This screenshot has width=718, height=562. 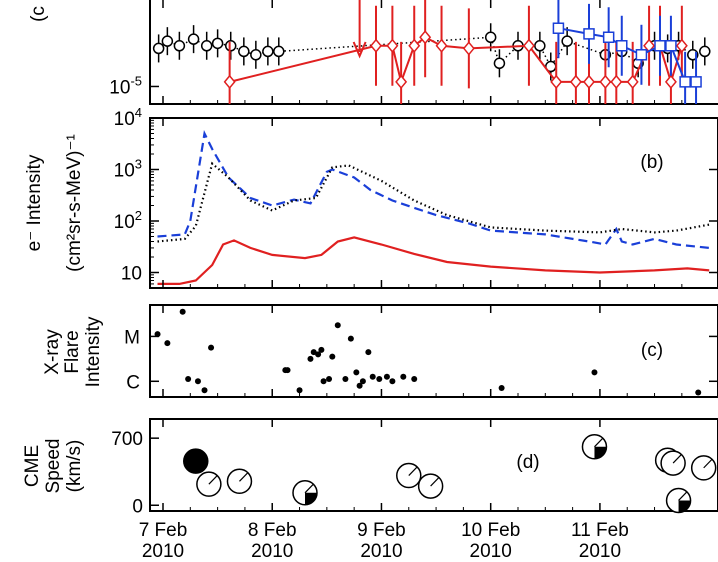 I want to click on series-line-blue, so click(x=627, y=55).